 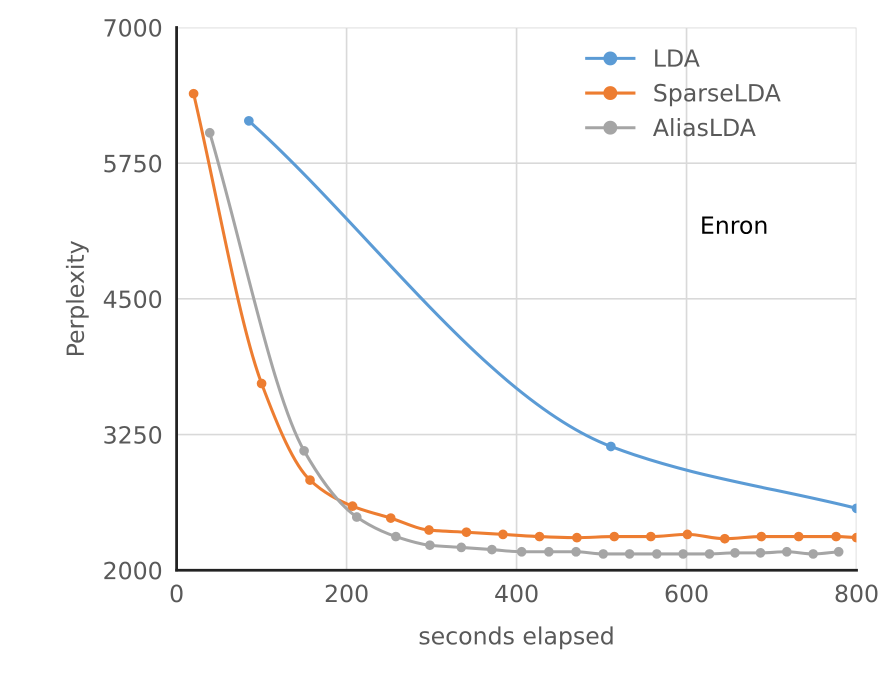 I want to click on y-tick-label: 2000, so click(x=133, y=571).